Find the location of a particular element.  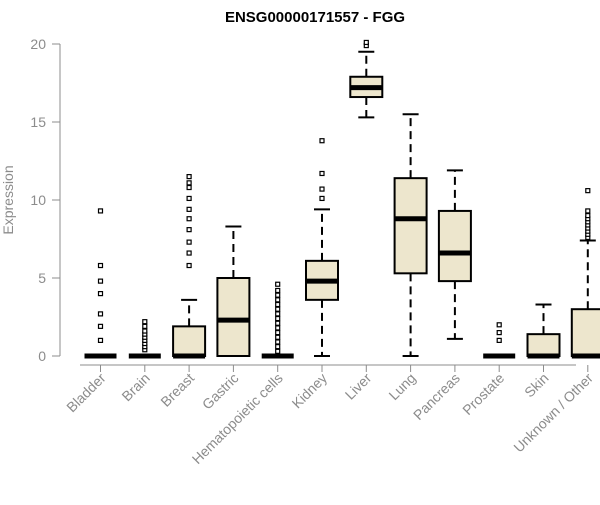

box-prostate is located at coordinates (499, 339).